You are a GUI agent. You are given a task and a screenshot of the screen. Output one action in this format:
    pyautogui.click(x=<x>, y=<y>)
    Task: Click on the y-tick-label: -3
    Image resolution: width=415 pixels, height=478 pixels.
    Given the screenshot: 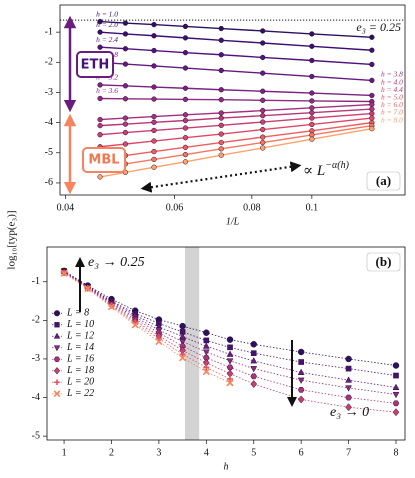 What is the action you would take?
    pyautogui.click(x=36, y=358)
    